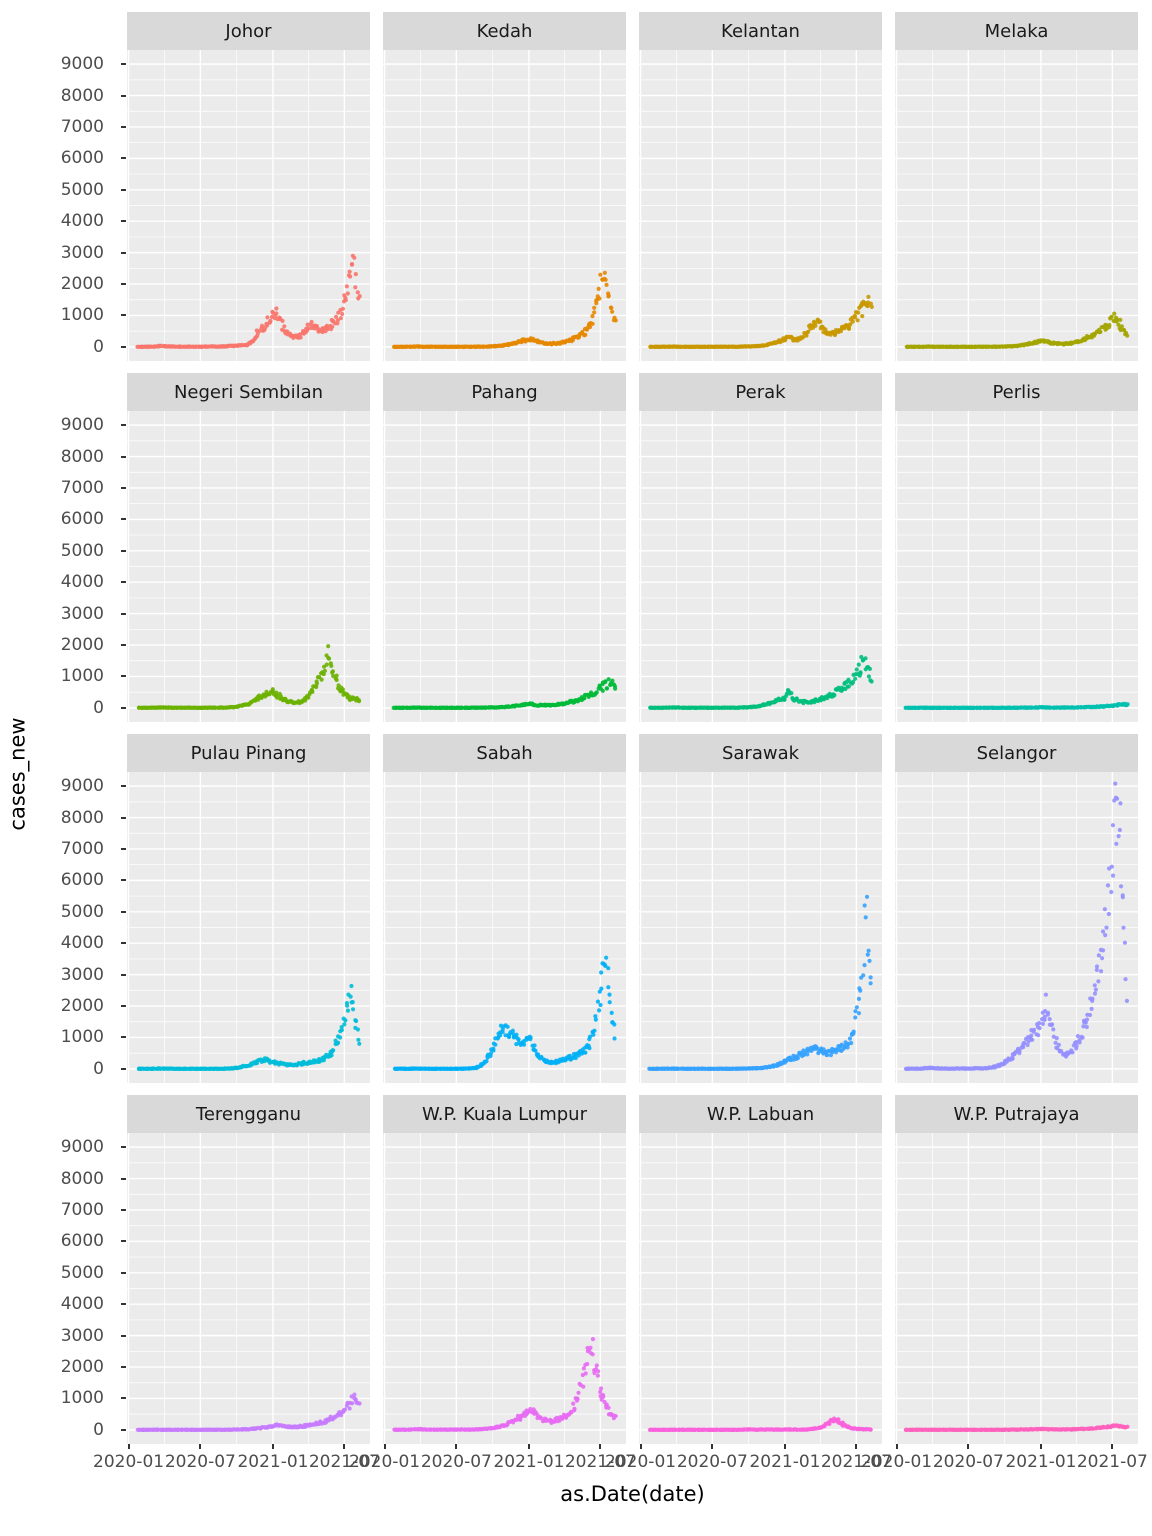  I want to click on facet-perak: Perak, so click(760, 547).